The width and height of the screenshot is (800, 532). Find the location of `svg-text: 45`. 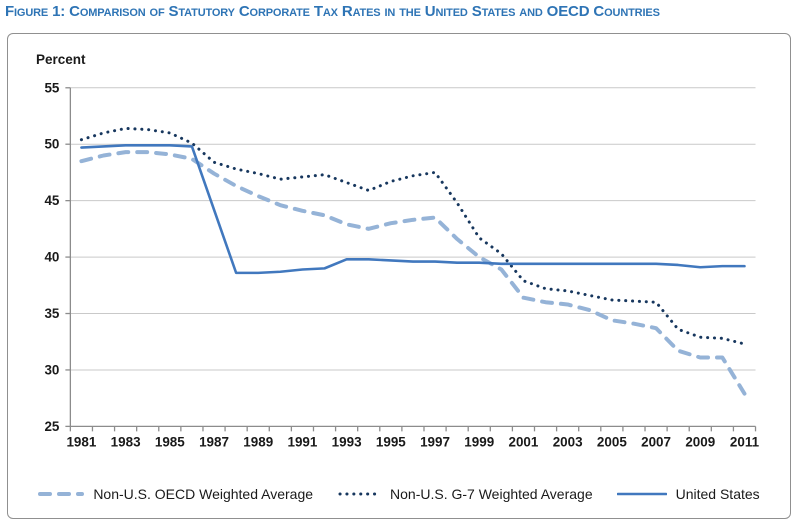

svg-text: 45 is located at coordinates (51, 200).